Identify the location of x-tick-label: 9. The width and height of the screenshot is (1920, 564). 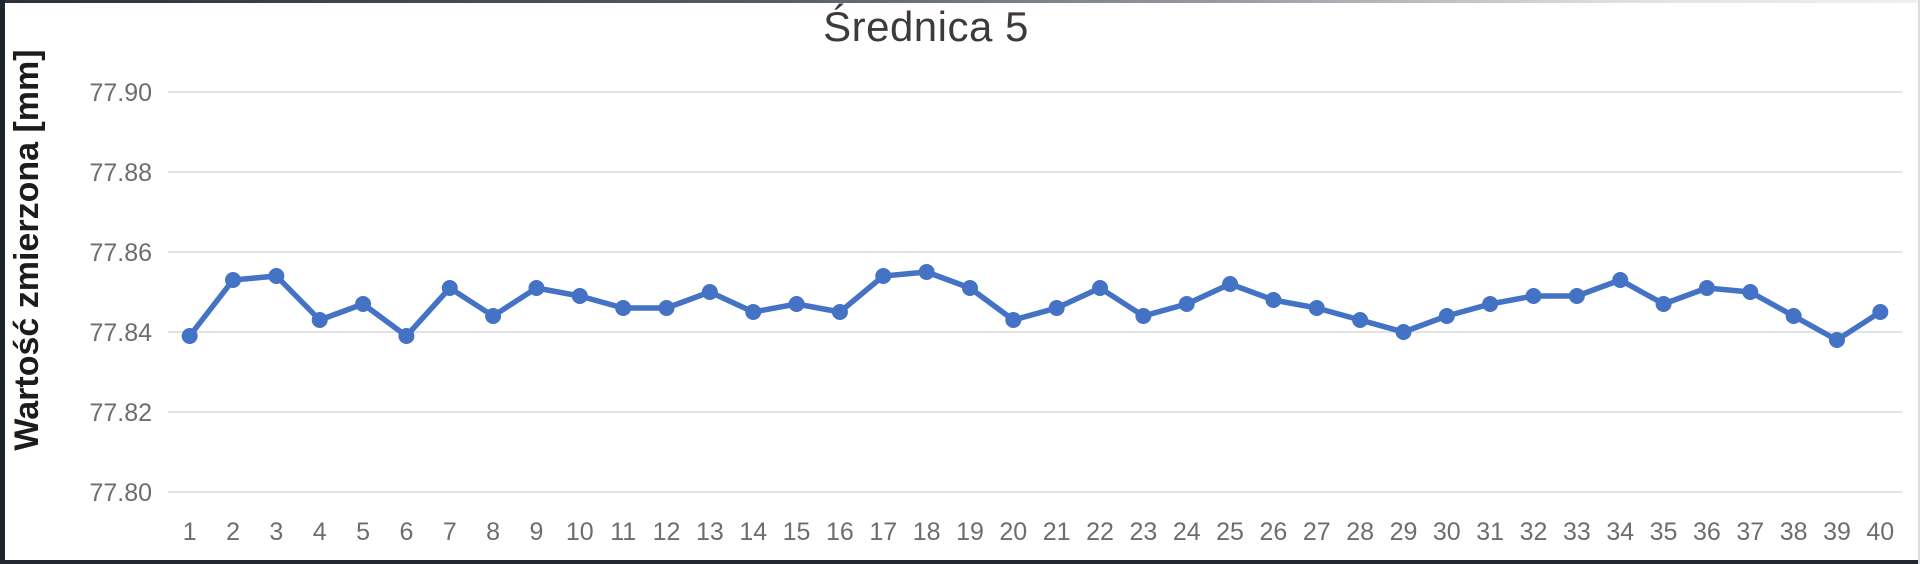
(537, 532).